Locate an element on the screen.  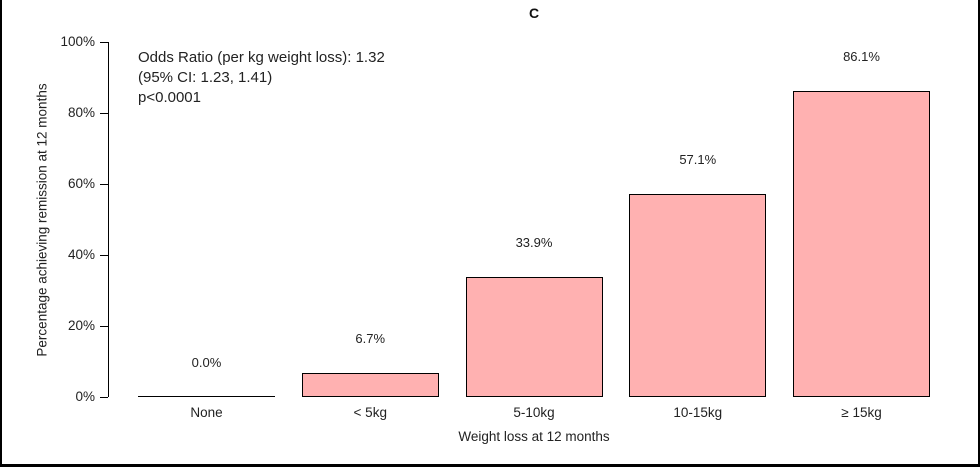
bar-category-label: < 5kg is located at coordinates (370, 412).